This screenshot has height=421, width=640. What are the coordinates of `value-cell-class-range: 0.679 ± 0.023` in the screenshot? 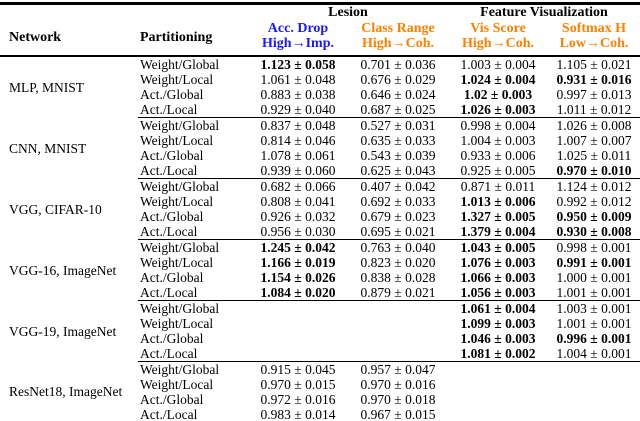 It's located at (398, 216).